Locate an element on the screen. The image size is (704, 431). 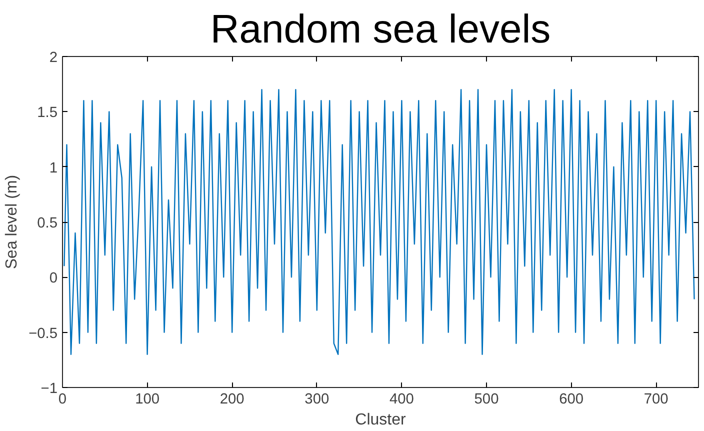
y-tick-label: 0 is located at coordinates (53, 278).